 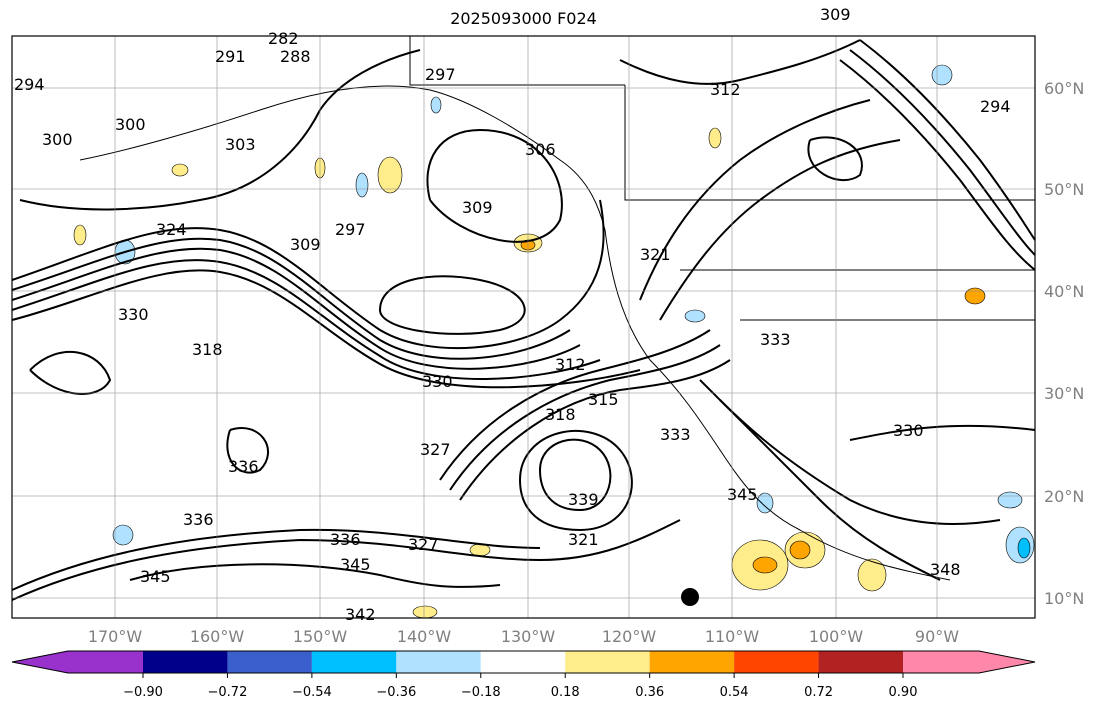 What do you see at coordinates (240, 144) in the screenshot?
I see `contour-label: 303` at bounding box center [240, 144].